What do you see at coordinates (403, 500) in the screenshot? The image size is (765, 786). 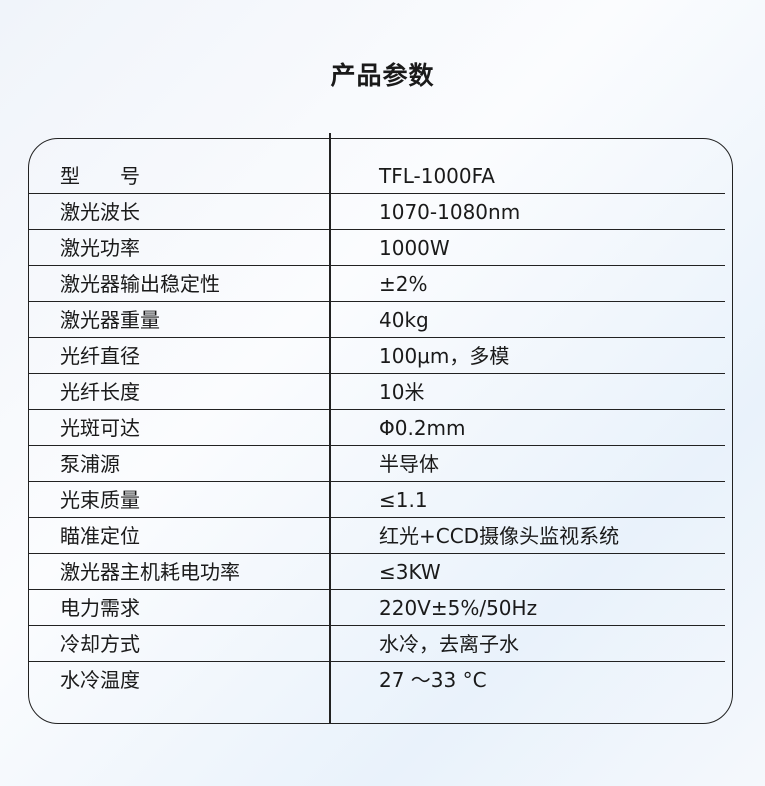 I see `param-value: ≤1.1` at bounding box center [403, 500].